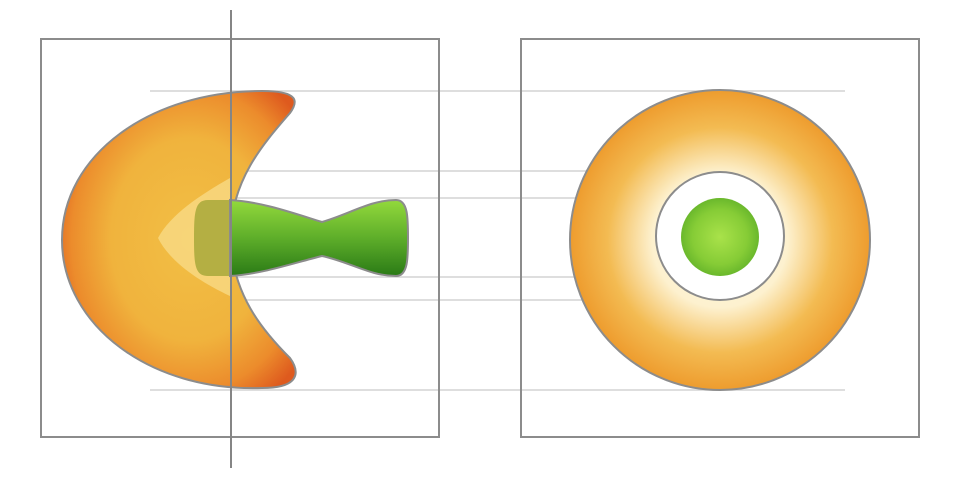  I want to click on green-core, so click(720, 237).